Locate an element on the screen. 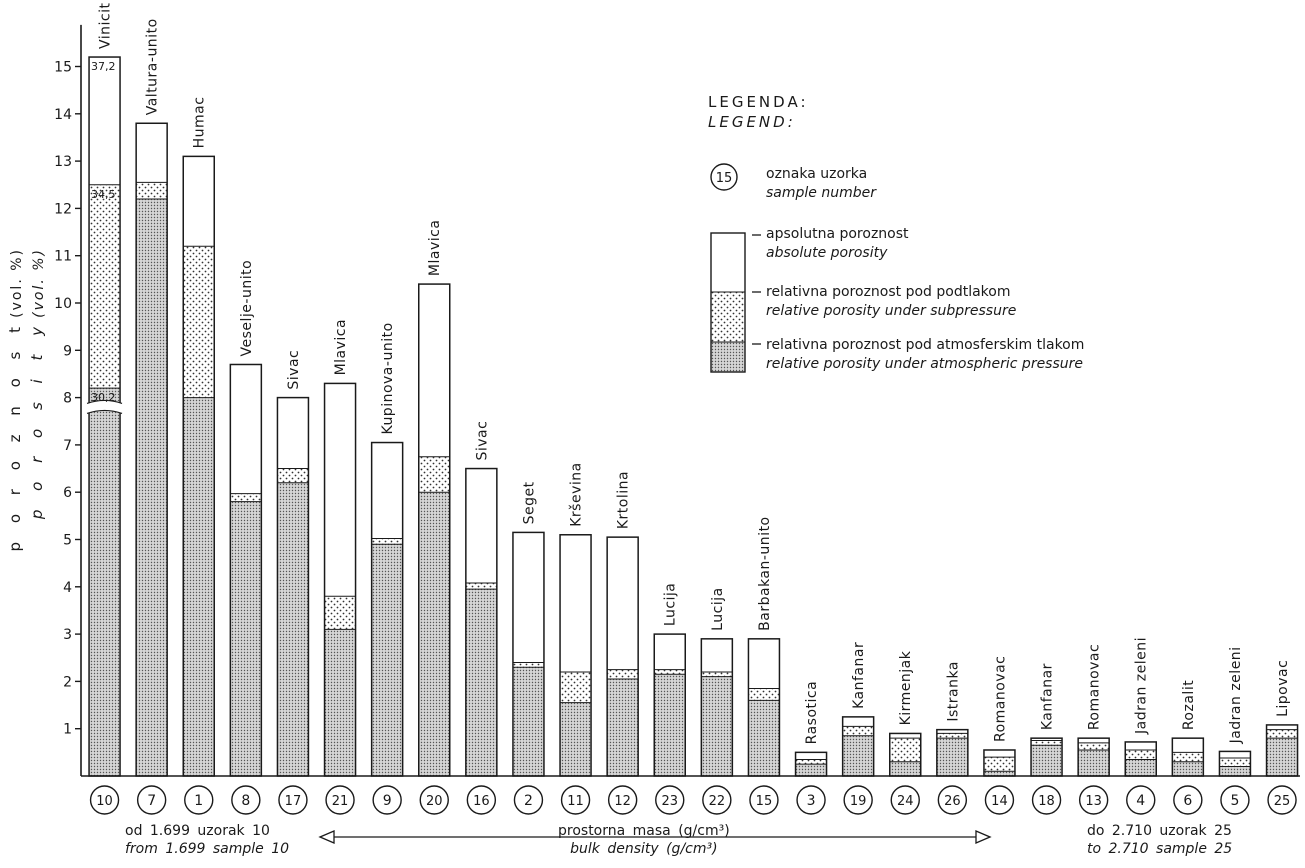 This screenshot has width=1305, height=868. y-axis-unit-hr: (vol. %) is located at coordinates (17, 283).